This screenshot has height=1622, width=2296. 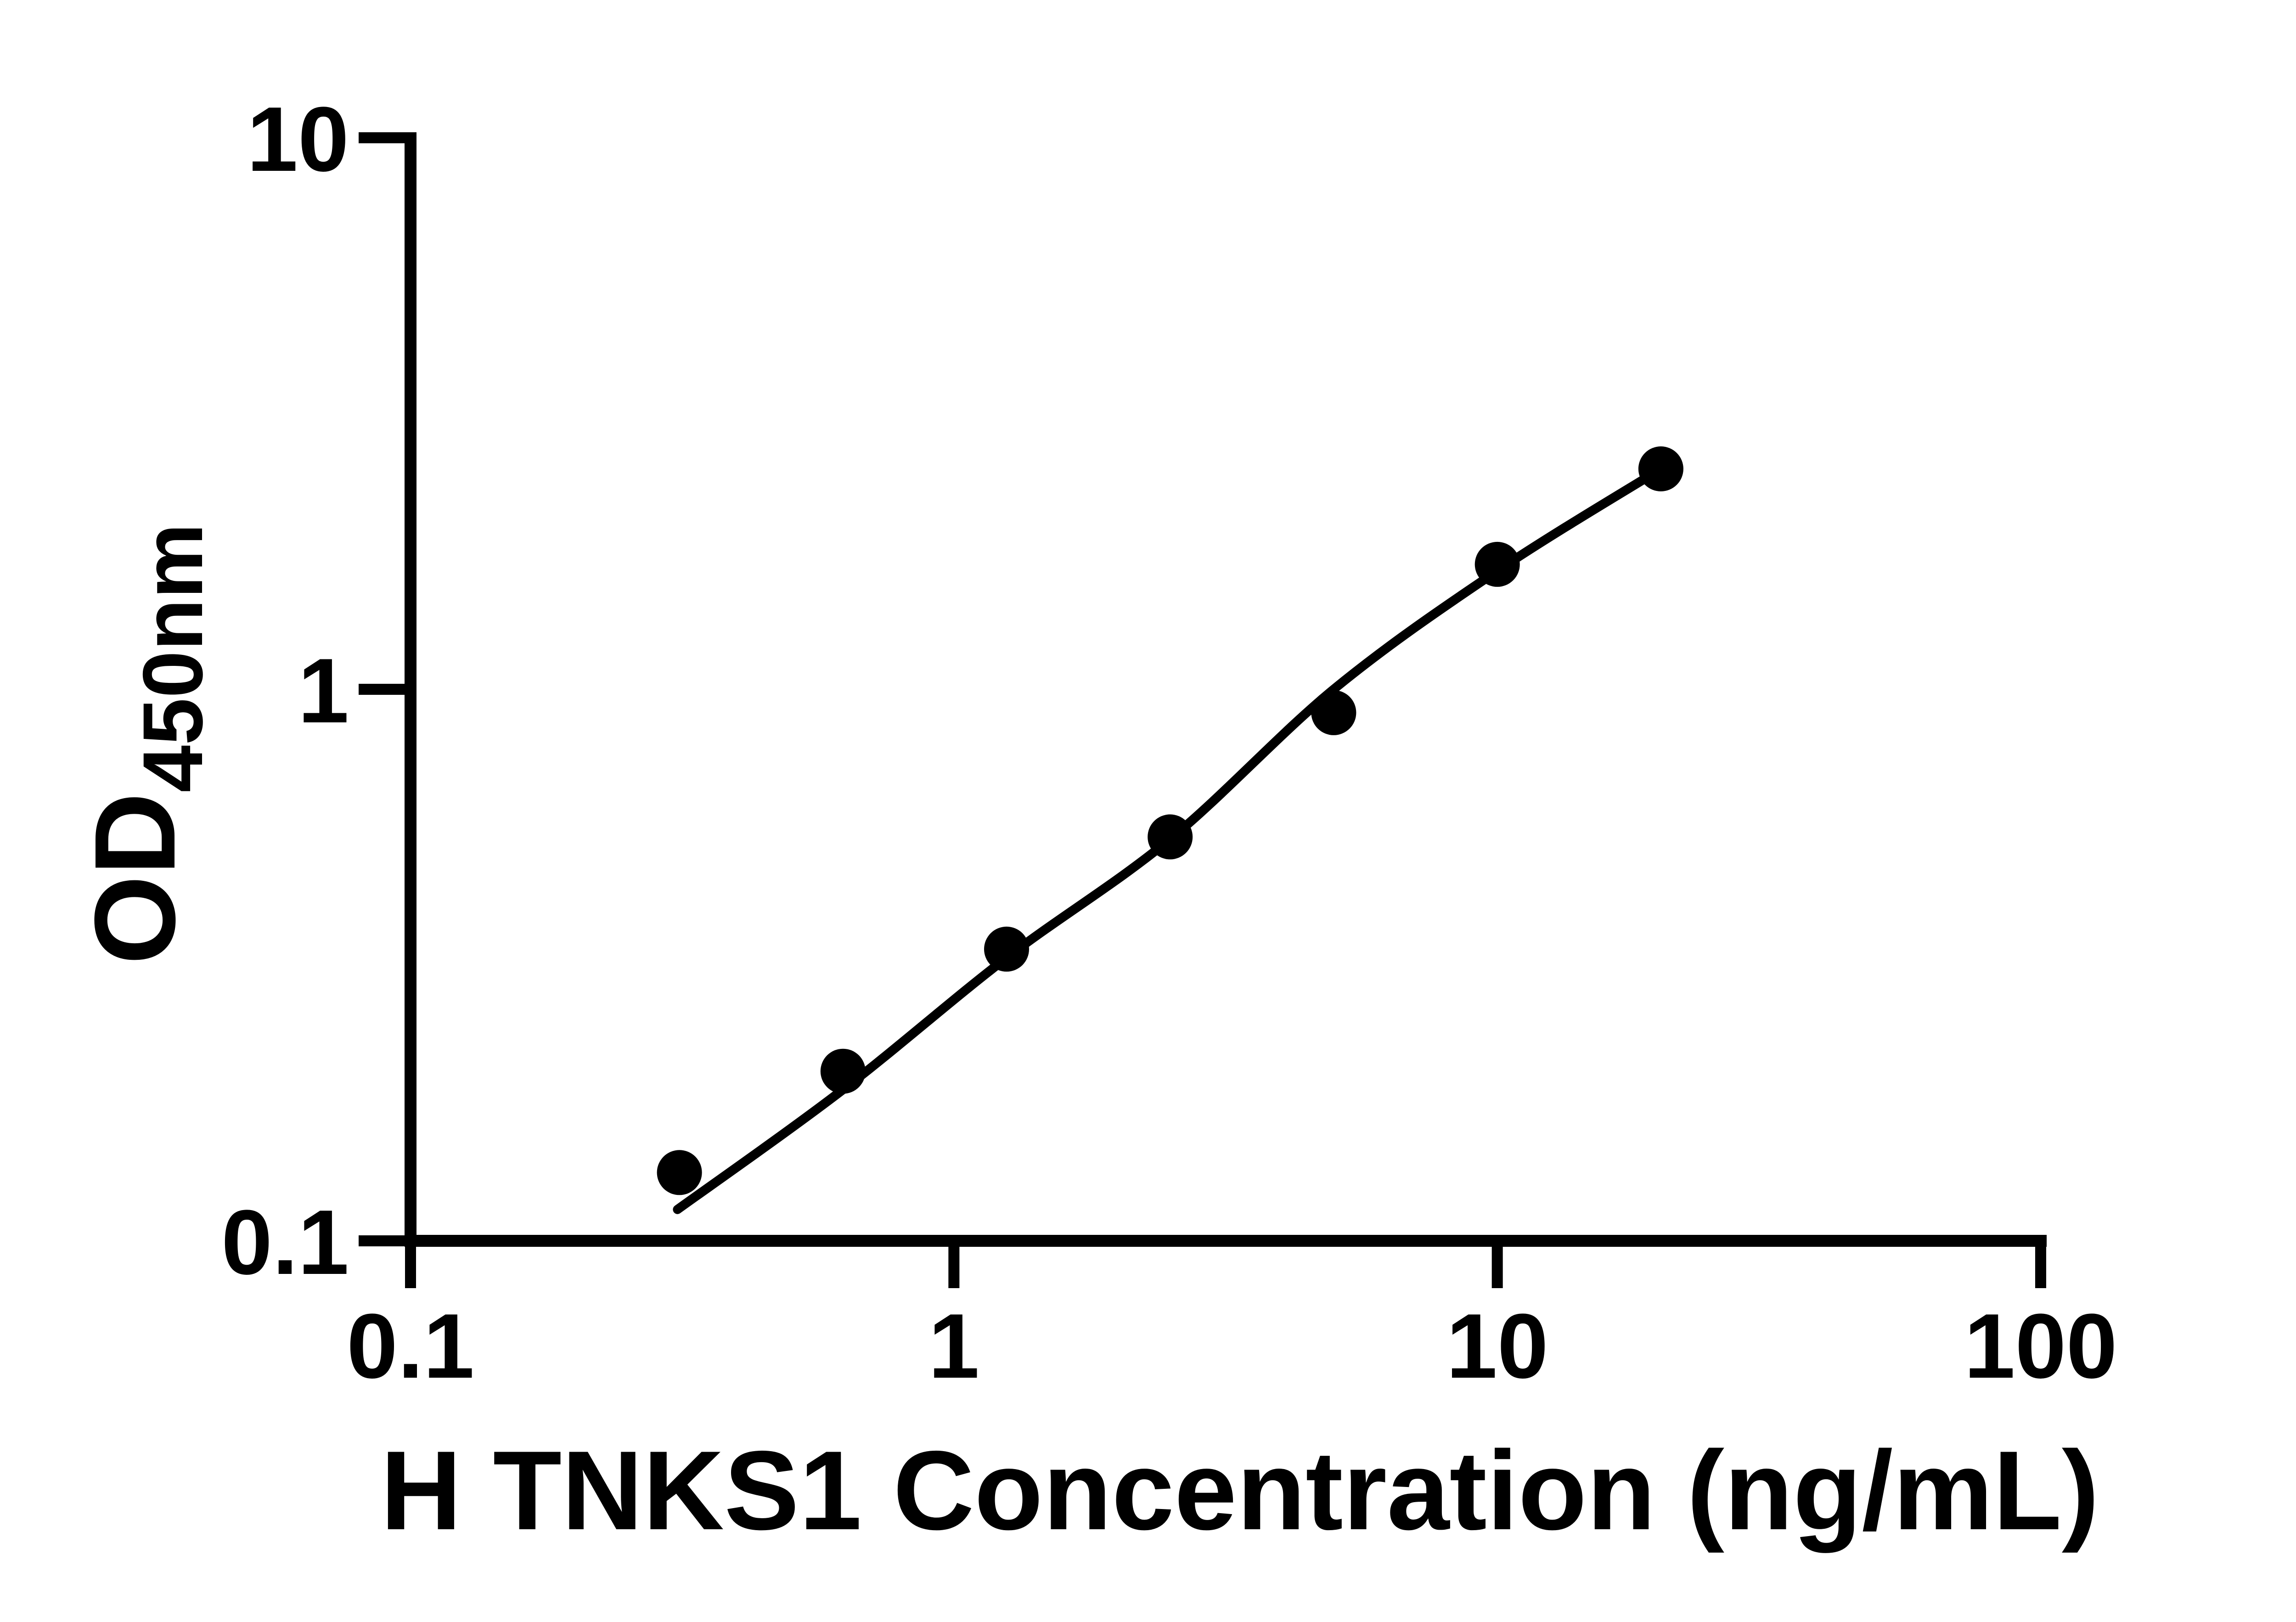 I want to click on x-tick-label-10: 10, so click(x=1497, y=1346).